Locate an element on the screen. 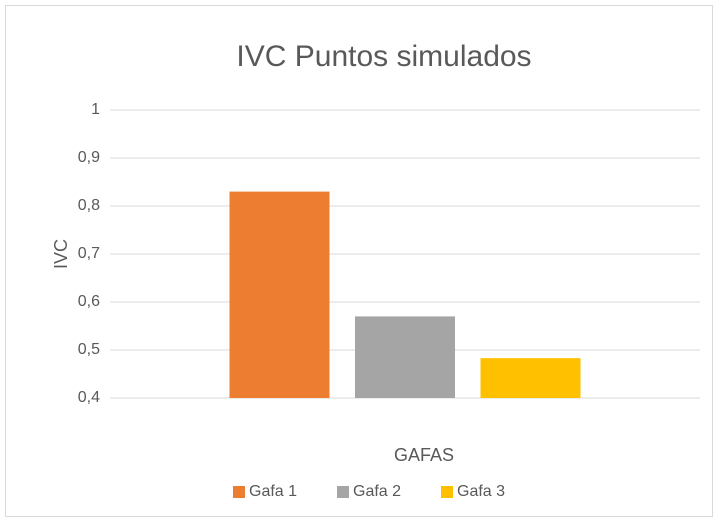 This screenshot has height=522, width=718. y-tick-label: 0,8 is located at coordinates (89, 205).